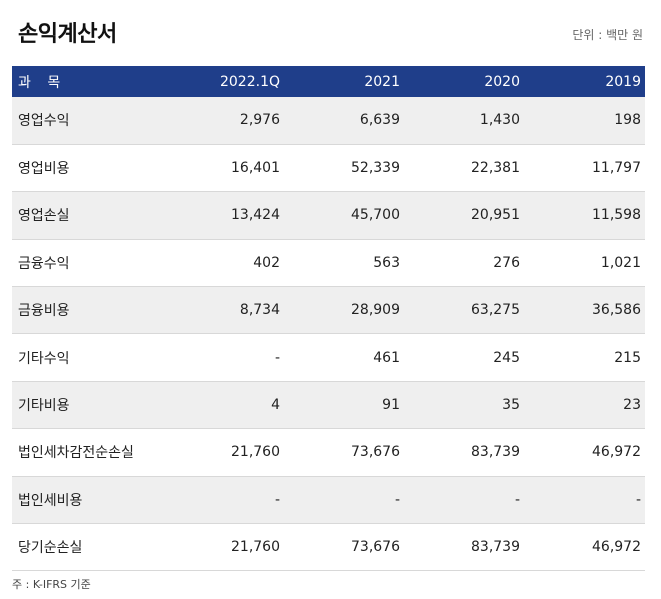 The image size is (661, 599). Describe the element at coordinates (379, 120) in the screenshot. I see `cell-value: 6,639` at that location.